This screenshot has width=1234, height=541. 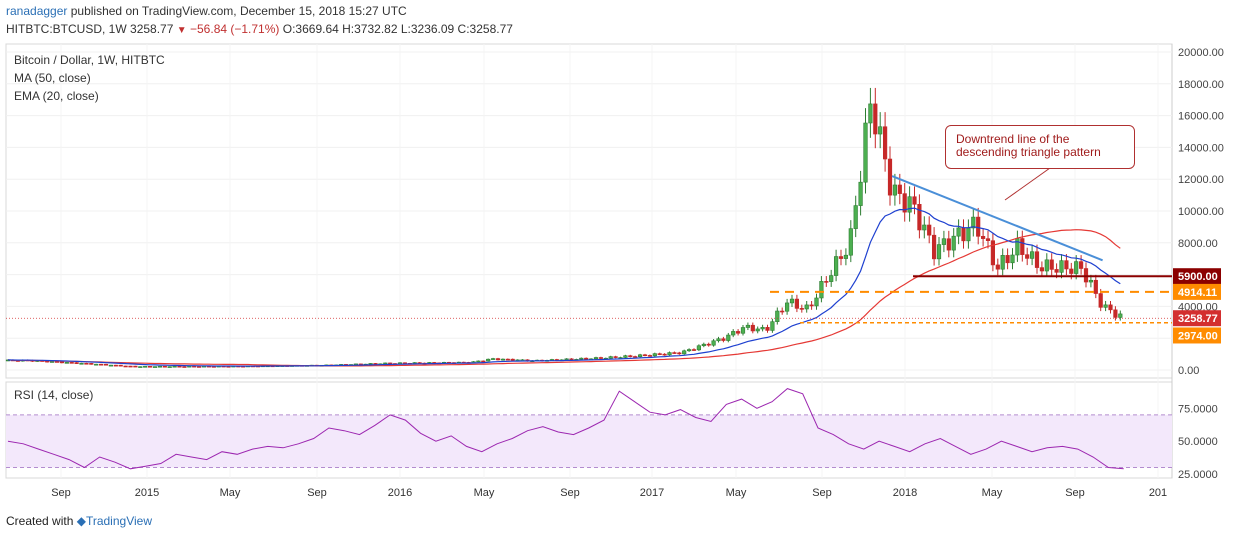 I want to click on support-badge: 2974.00, so click(x=1198, y=336).